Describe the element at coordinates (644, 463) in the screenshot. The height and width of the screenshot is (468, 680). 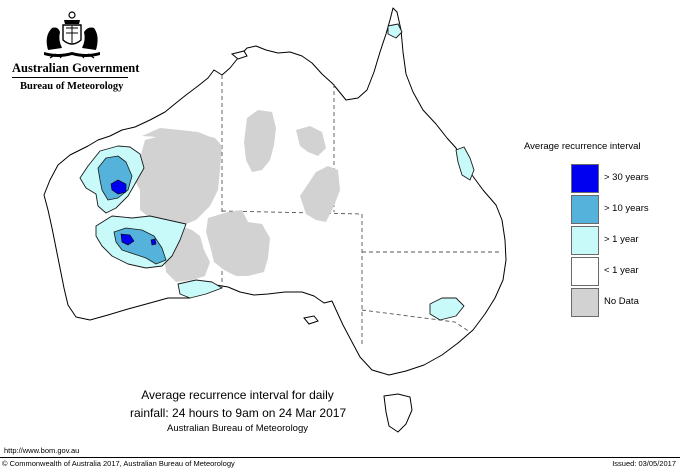
I see `issued-date: Issued: 03/05/2017` at that location.